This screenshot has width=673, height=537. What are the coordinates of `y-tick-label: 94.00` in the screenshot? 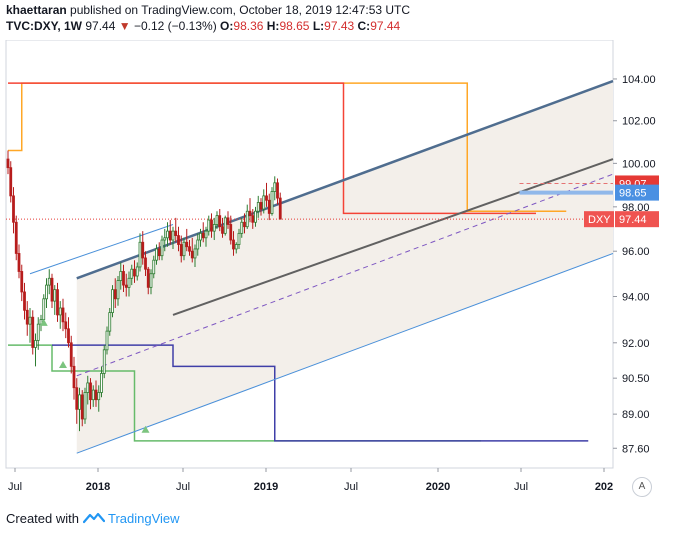 It's located at (636, 298).